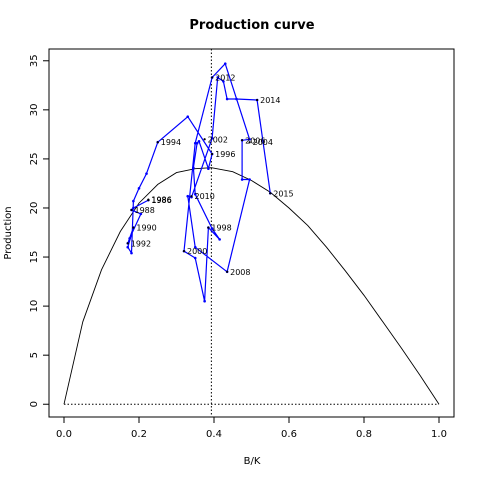  What do you see at coordinates (146, 228) in the screenshot?
I see `year-label: 1990` at bounding box center [146, 228].